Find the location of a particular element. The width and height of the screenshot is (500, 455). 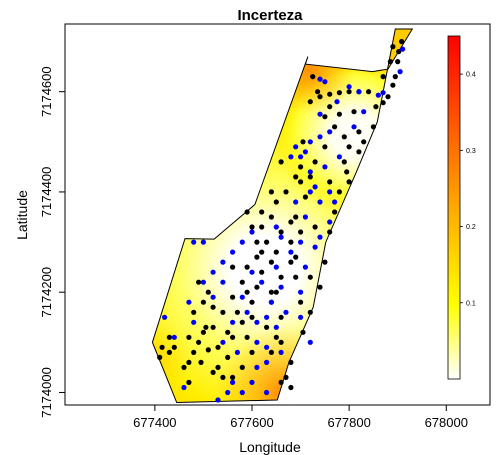

colorbar-tick-label: 0.2 is located at coordinates (471, 227).